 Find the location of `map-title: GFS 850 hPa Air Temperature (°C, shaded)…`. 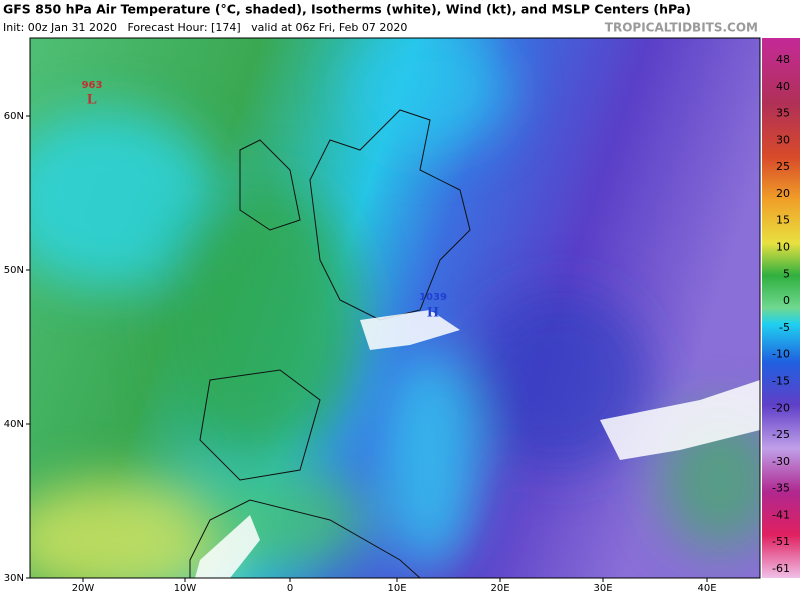

map-title: GFS 850 hPa Air Temperature (°C, shaded)… is located at coordinates (347, 9).